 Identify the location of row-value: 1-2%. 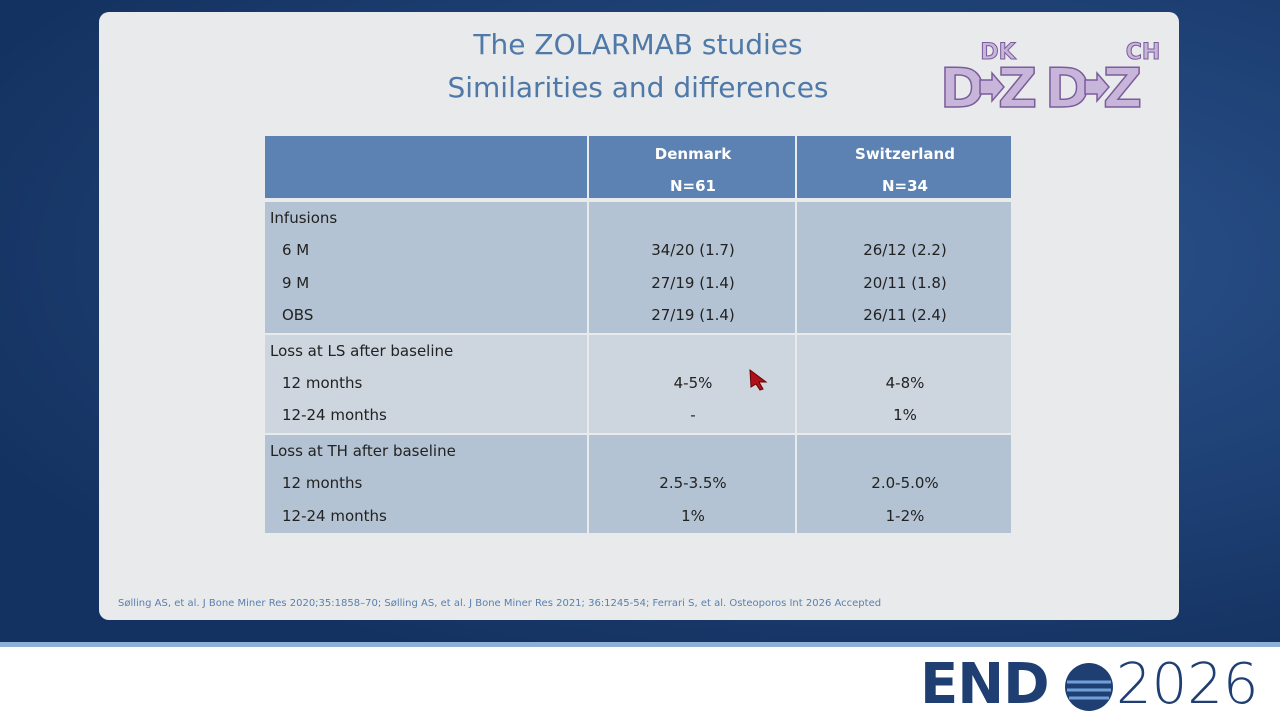
(905, 515).